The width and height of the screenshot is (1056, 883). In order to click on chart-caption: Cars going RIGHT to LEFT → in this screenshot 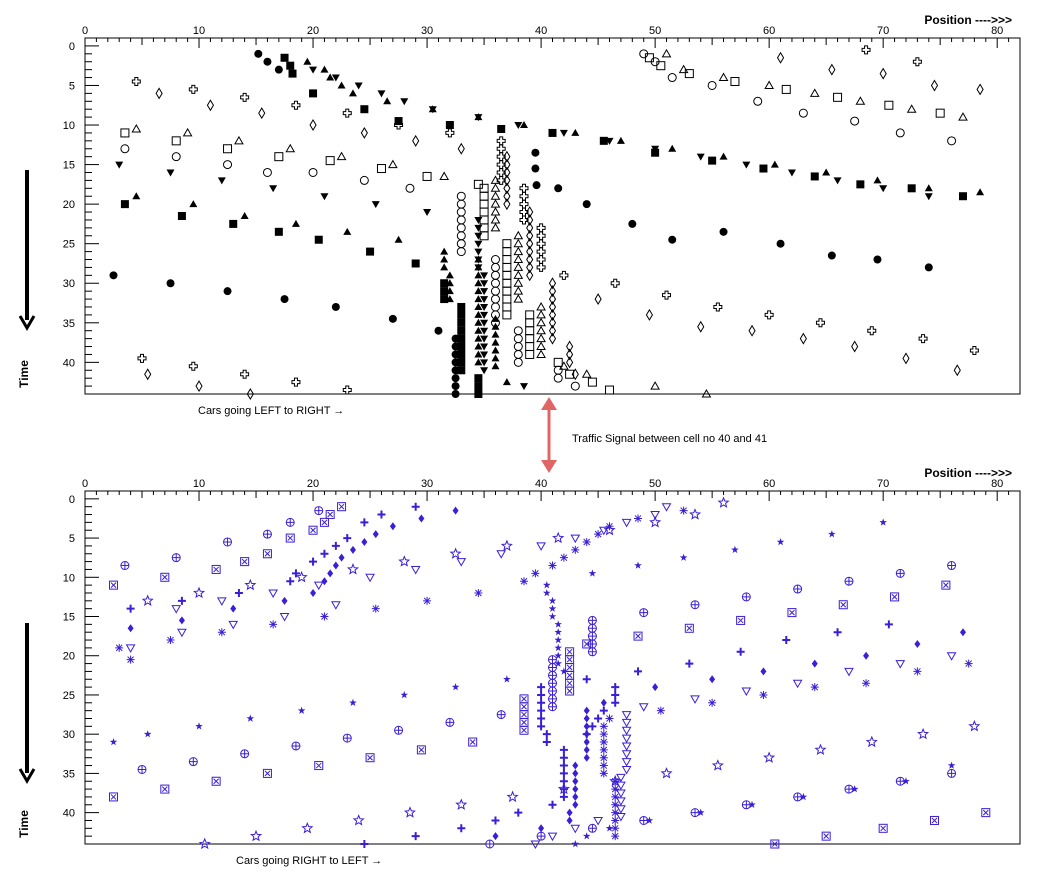, I will do `click(309, 861)`.